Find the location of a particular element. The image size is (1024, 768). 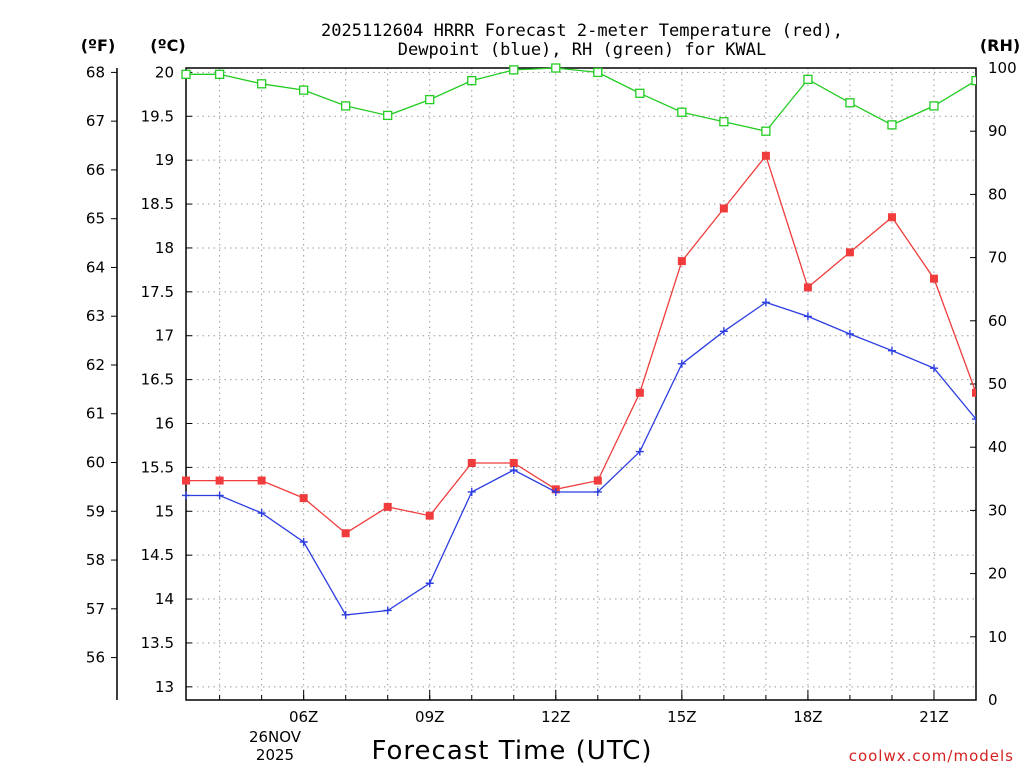

fahrenheit-tick-label: 65 is located at coordinates (95, 219).